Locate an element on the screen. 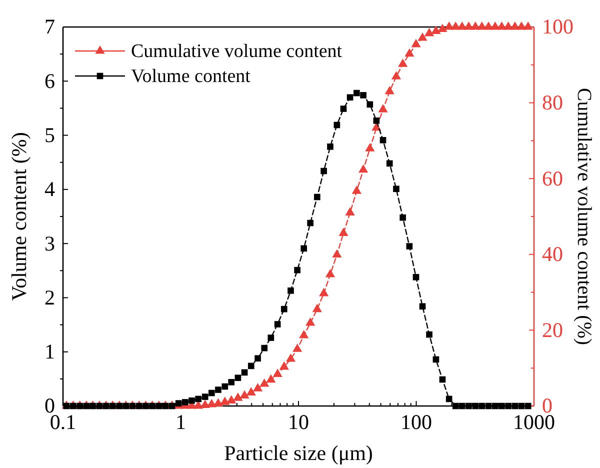  y-tick-label: 1 is located at coordinates (49, 352).